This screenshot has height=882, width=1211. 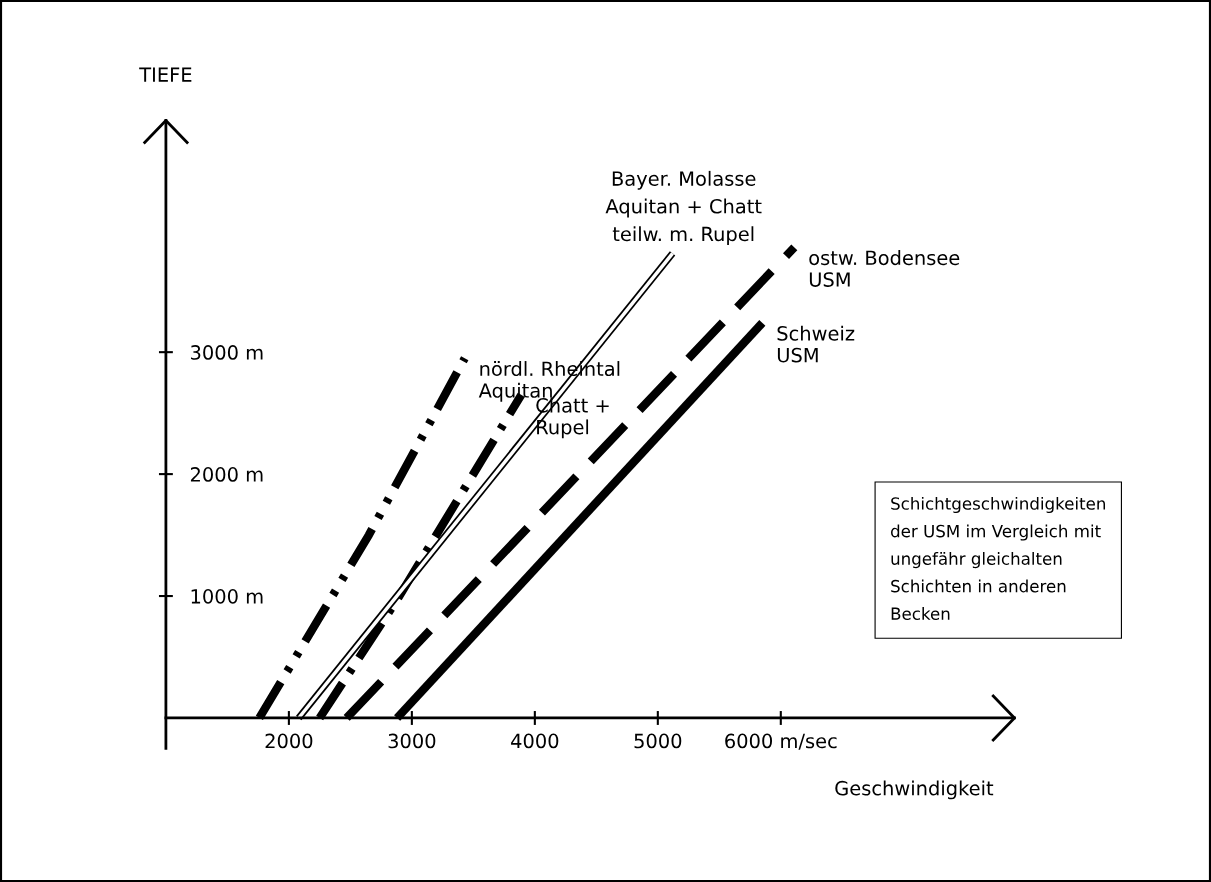 What do you see at coordinates (914, 790) in the screenshot?
I see `x-axis-title: Geschwindigkeit` at bounding box center [914, 790].